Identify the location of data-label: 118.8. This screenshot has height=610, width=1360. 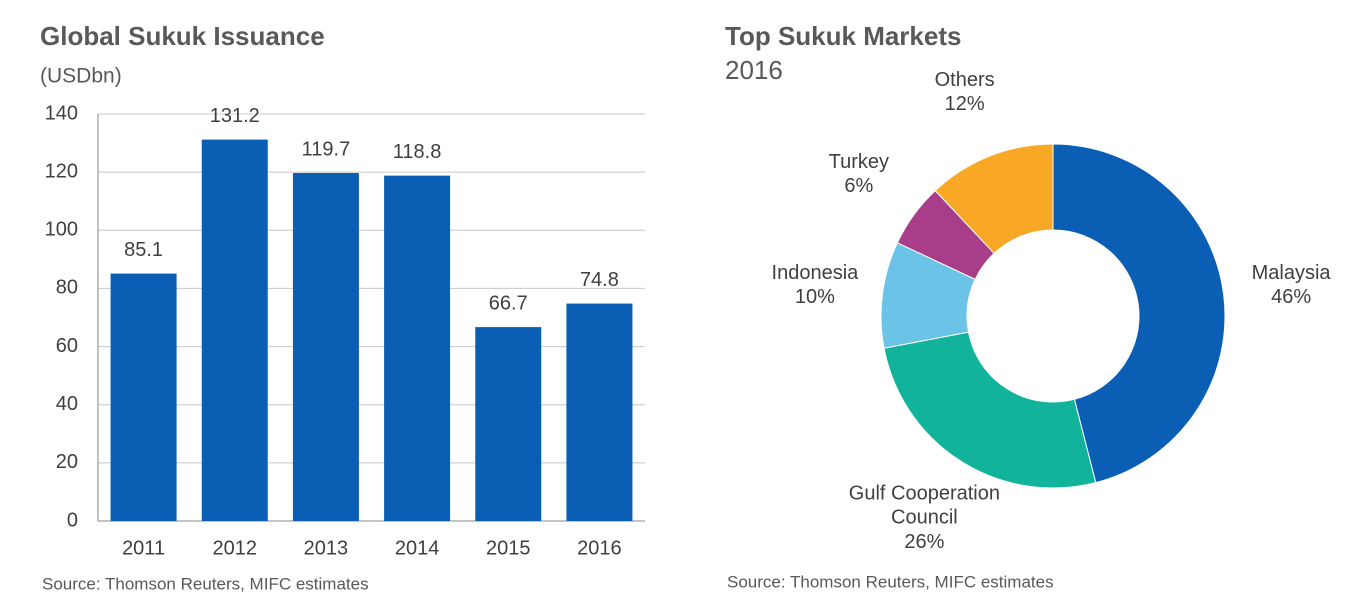
(417, 152).